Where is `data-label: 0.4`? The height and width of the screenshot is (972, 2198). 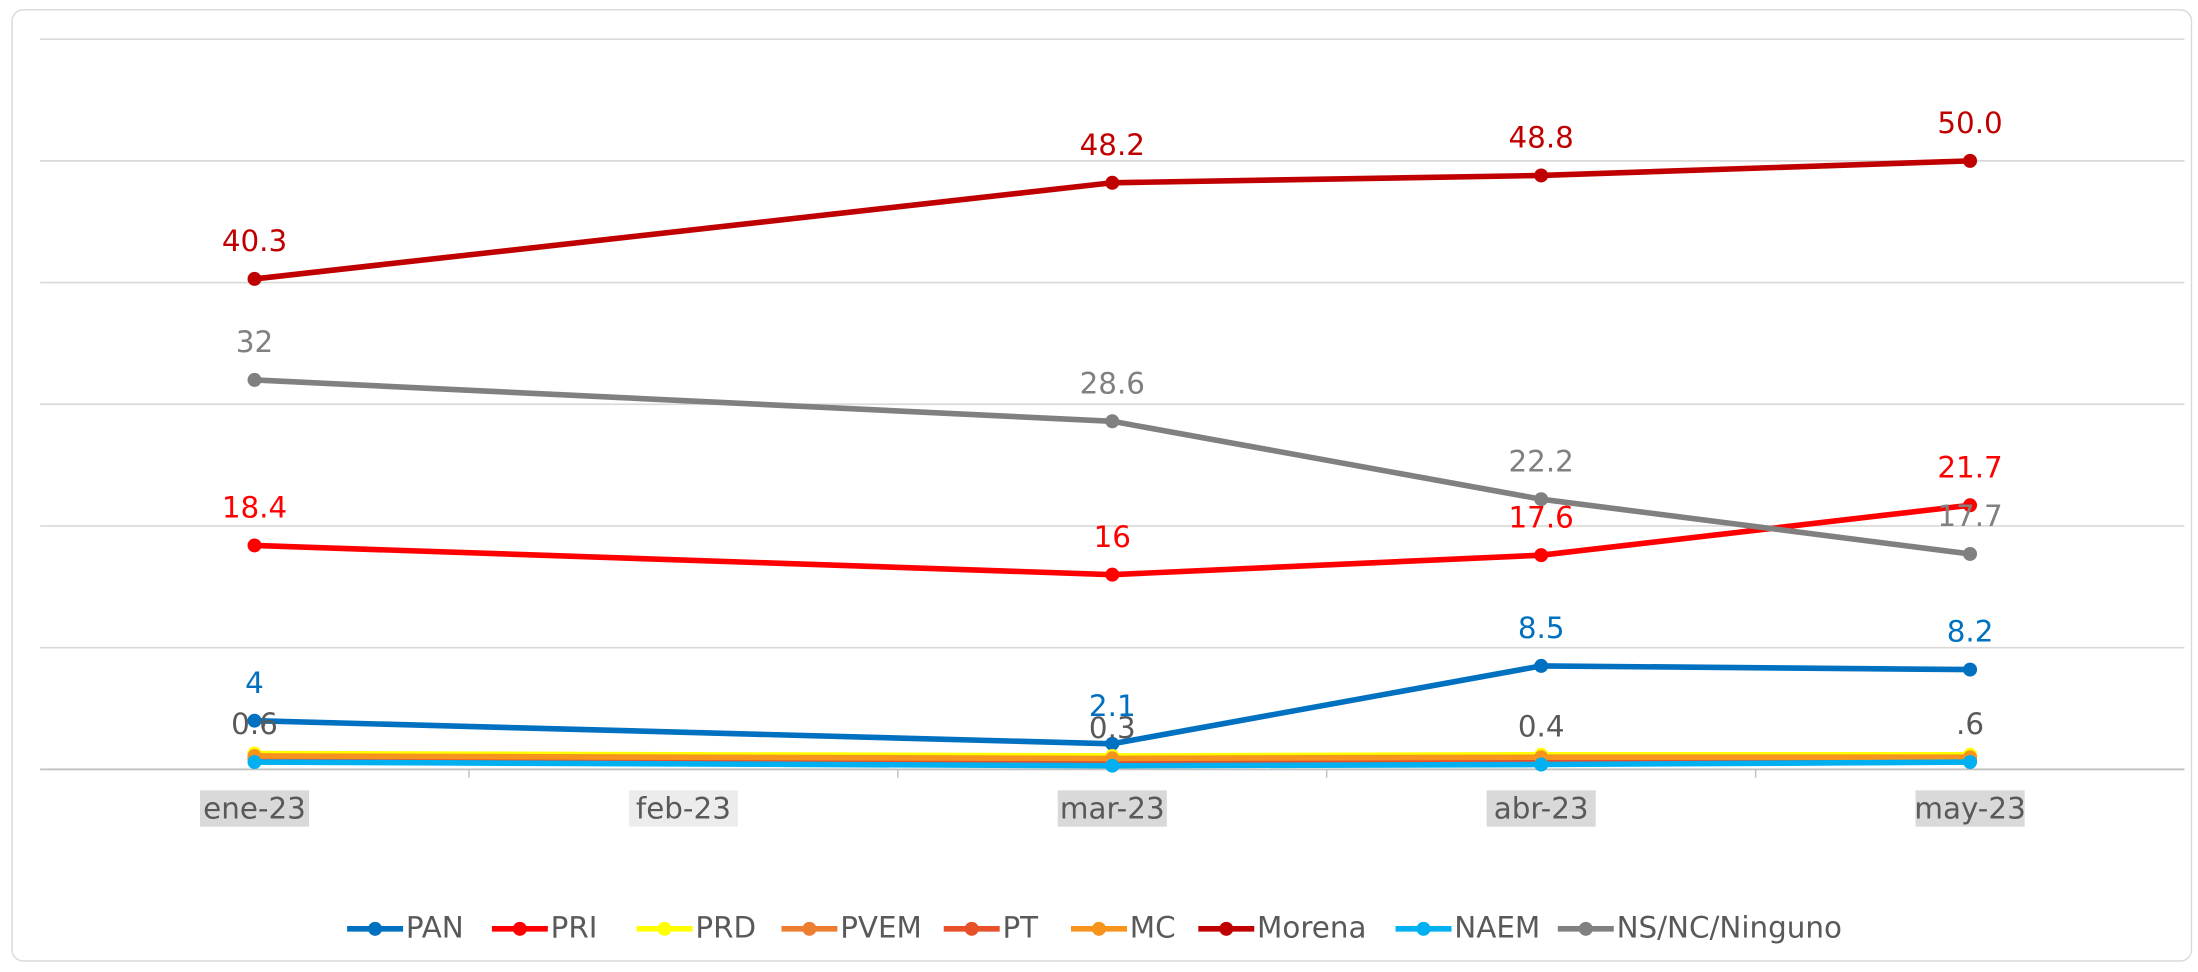 data-label: 0.4 is located at coordinates (1541, 727).